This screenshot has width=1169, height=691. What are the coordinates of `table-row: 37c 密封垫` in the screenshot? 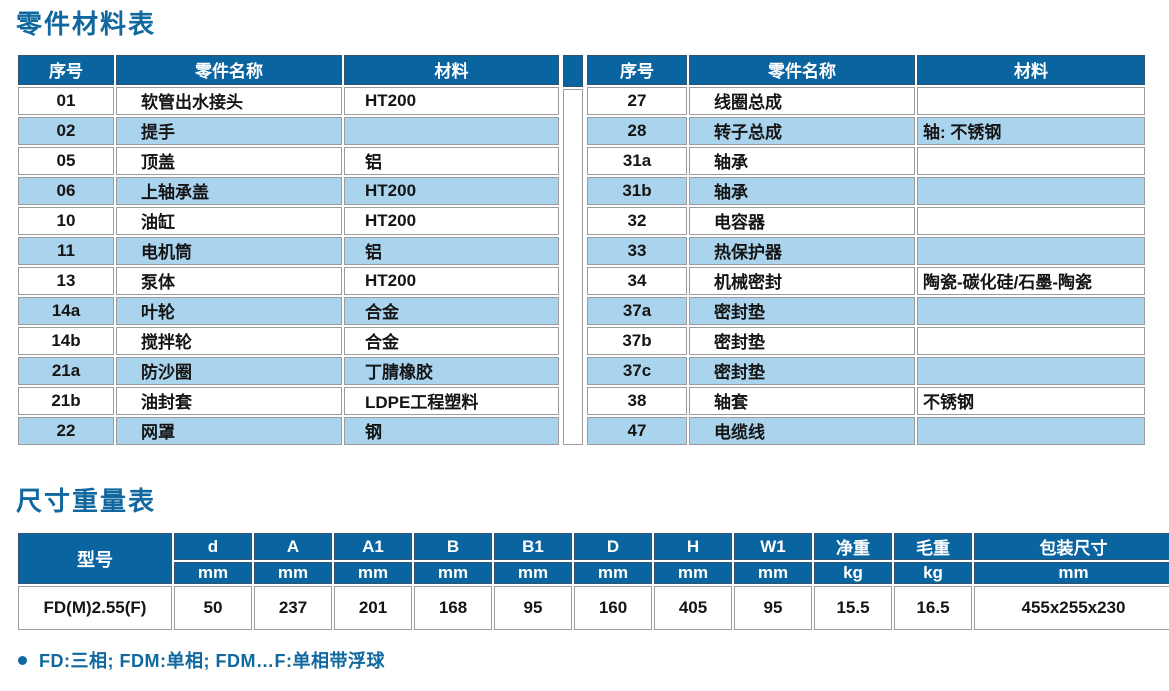 It's located at (866, 370).